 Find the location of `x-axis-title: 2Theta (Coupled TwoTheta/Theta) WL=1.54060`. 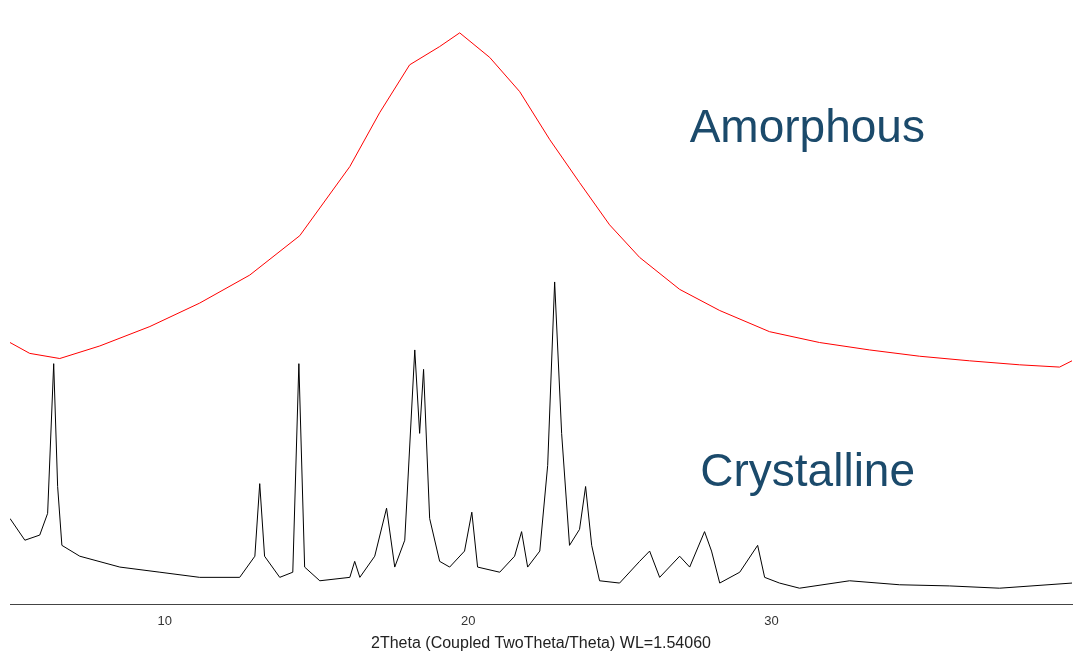

x-axis-title: 2Theta (Coupled TwoTheta/Theta) WL=1.54060 is located at coordinates (541, 642).